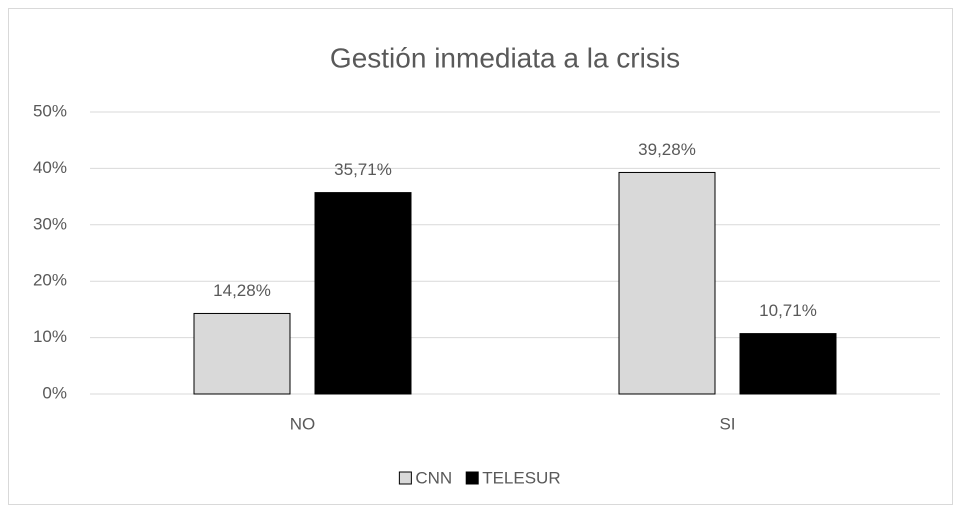 This screenshot has height=511, width=955. Describe the element at coordinates (505, 57) in the screenshot. I see `chart-title: Gestión inmediata a la crisis` at that location.